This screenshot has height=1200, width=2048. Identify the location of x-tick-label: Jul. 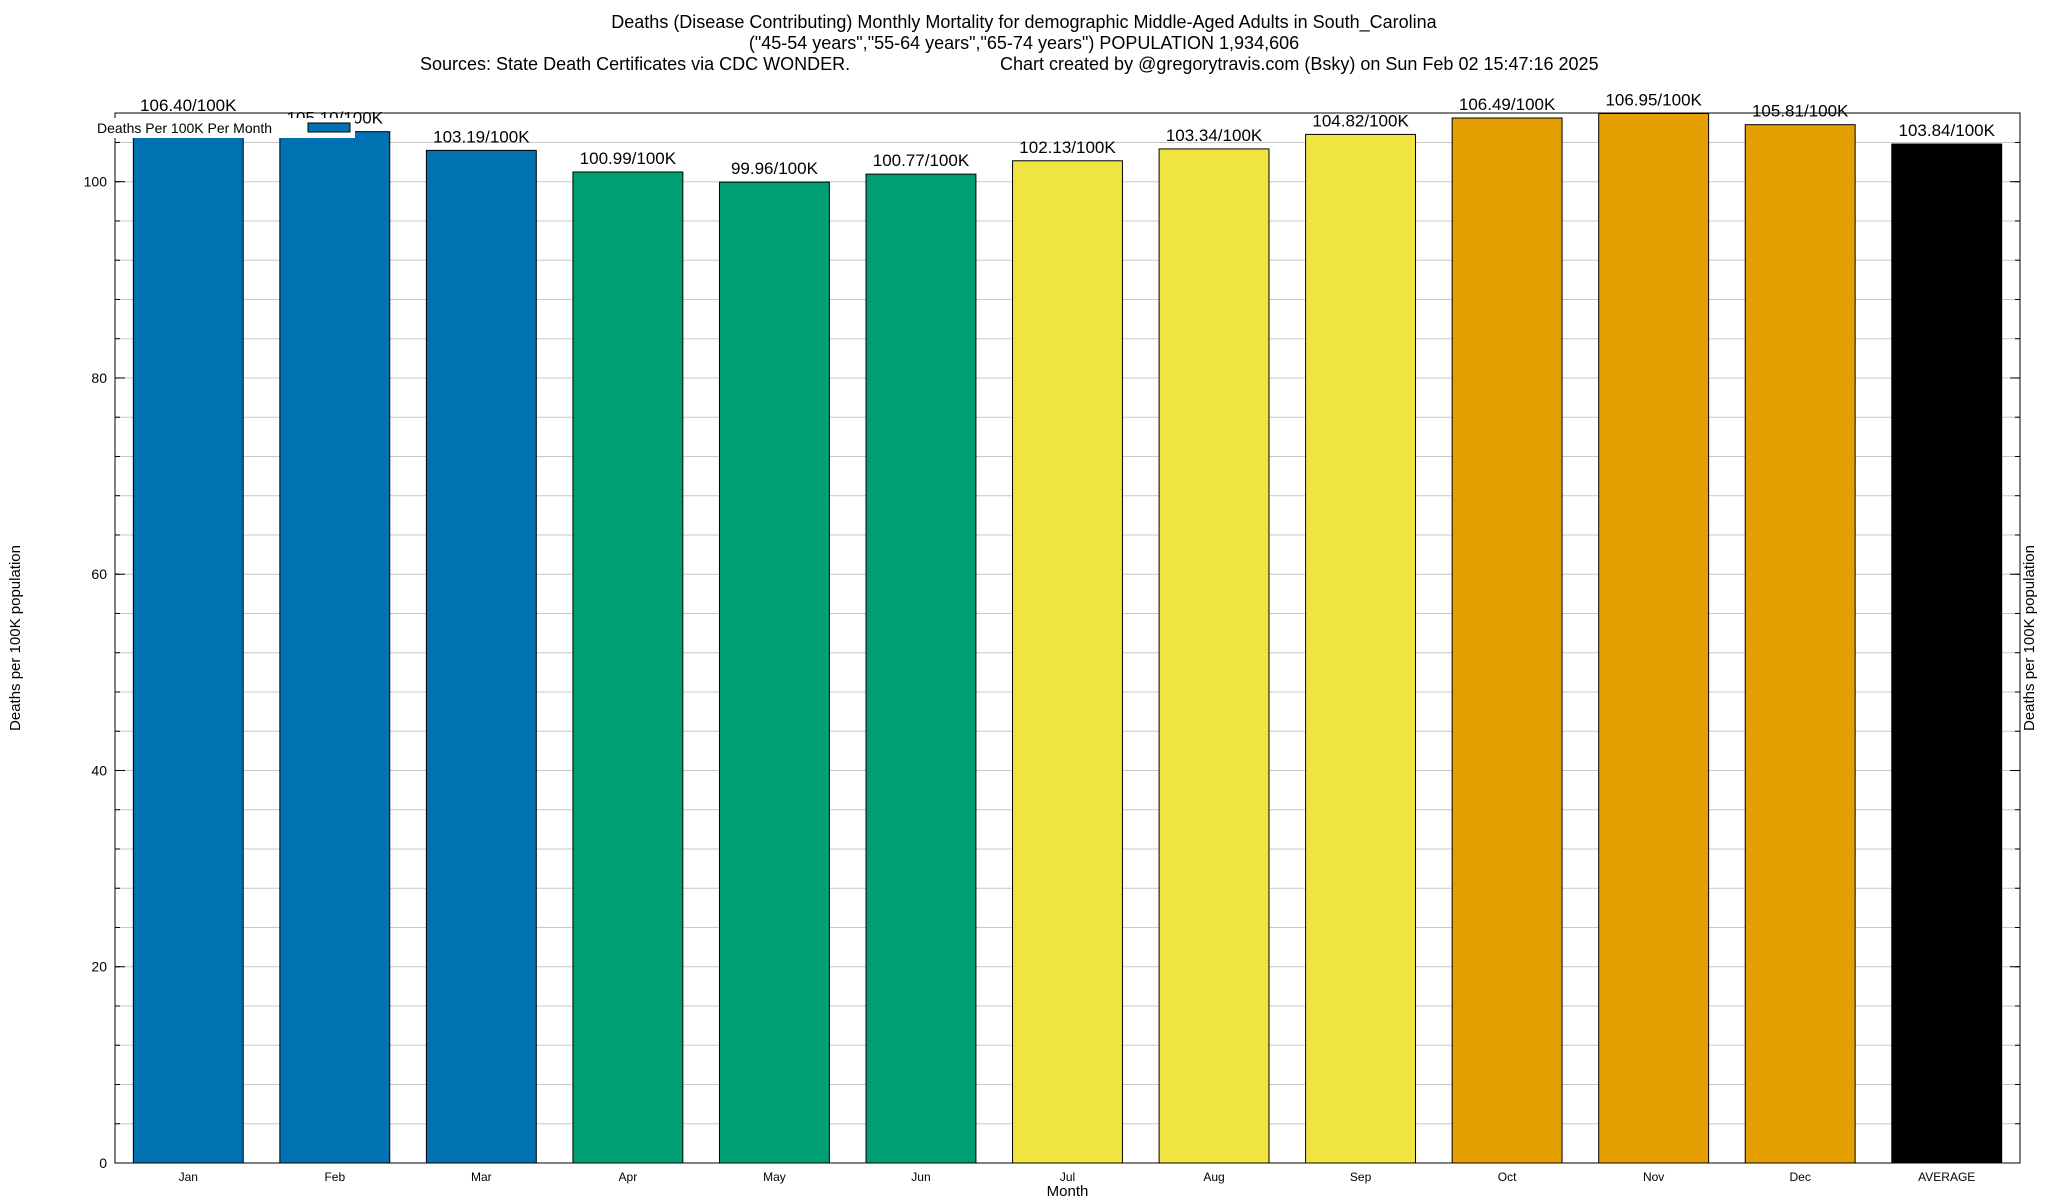
(1067, 1177).